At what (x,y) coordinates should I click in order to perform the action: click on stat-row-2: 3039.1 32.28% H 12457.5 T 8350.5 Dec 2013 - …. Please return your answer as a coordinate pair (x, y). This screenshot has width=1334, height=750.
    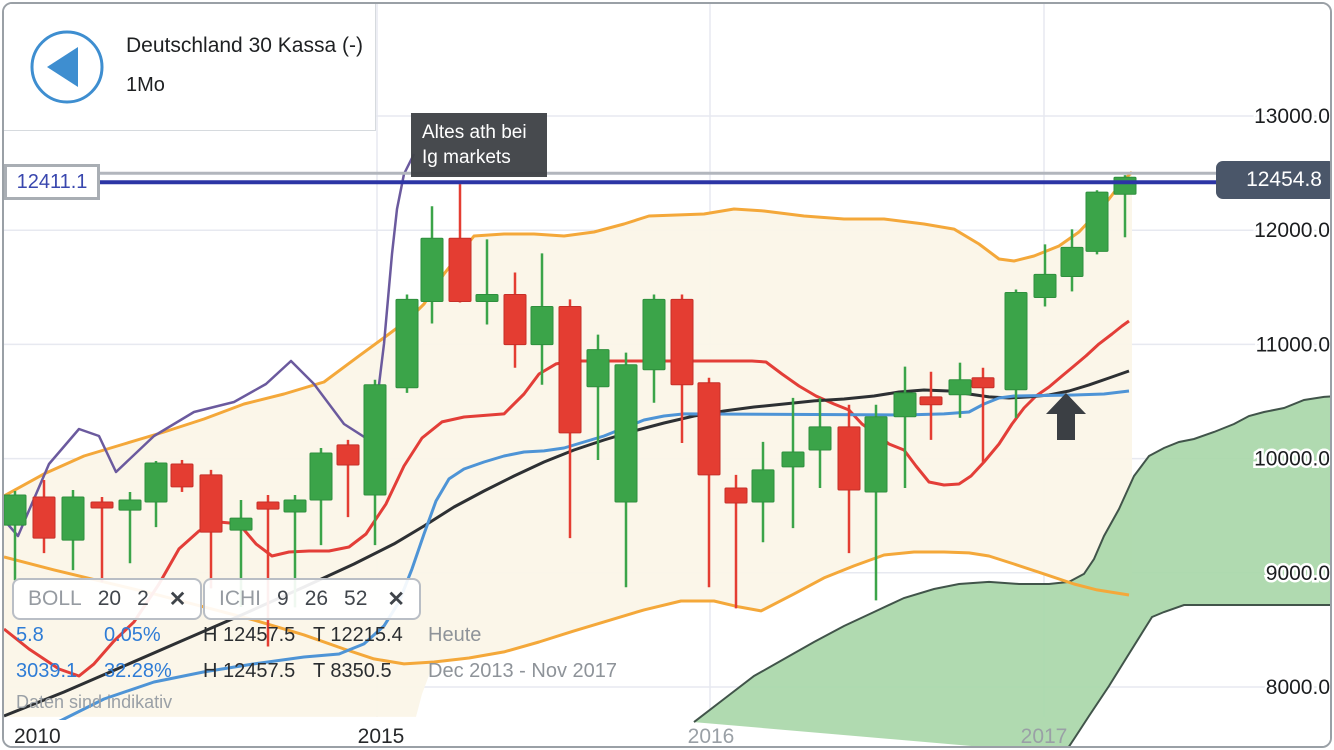
    Looking at the image, I should click on (354, 672).